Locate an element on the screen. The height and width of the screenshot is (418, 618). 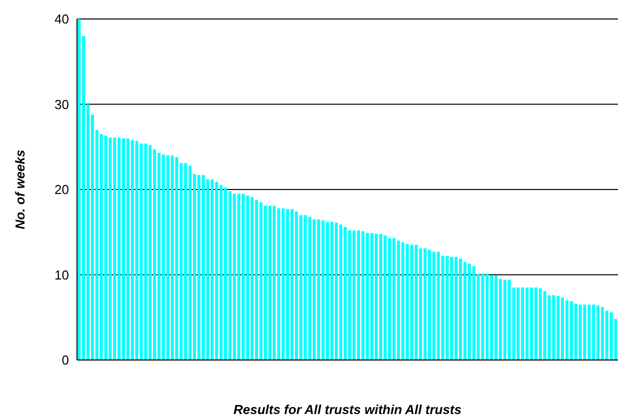
y-tick-label: 30 is located at coordinates (61, 104).